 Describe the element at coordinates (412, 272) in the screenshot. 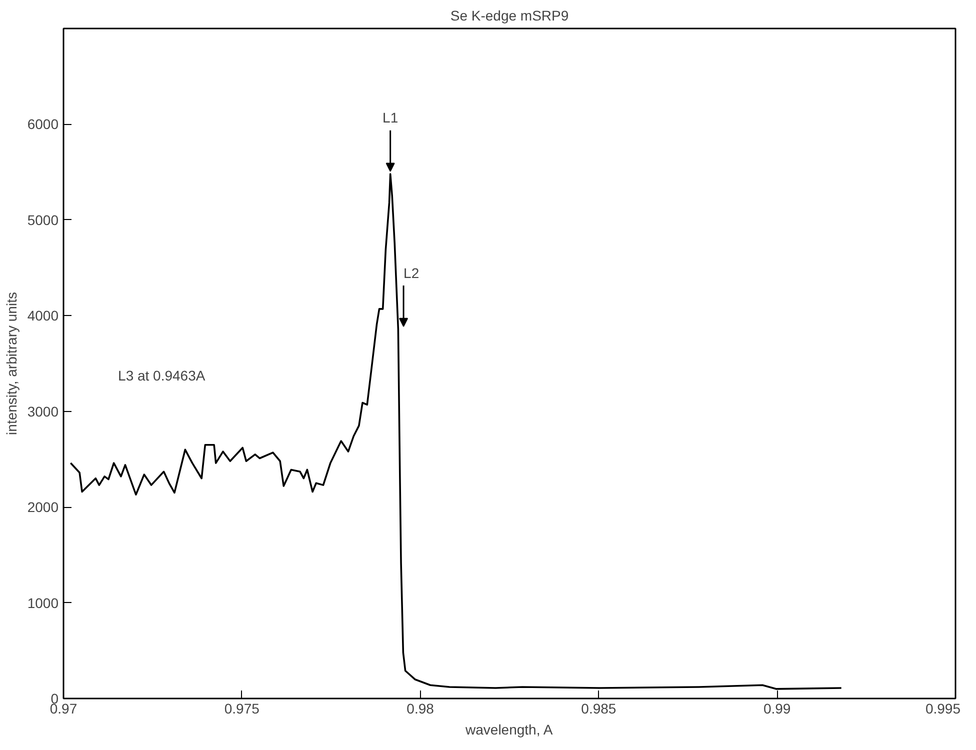

I see `annotation: L2` at that location.